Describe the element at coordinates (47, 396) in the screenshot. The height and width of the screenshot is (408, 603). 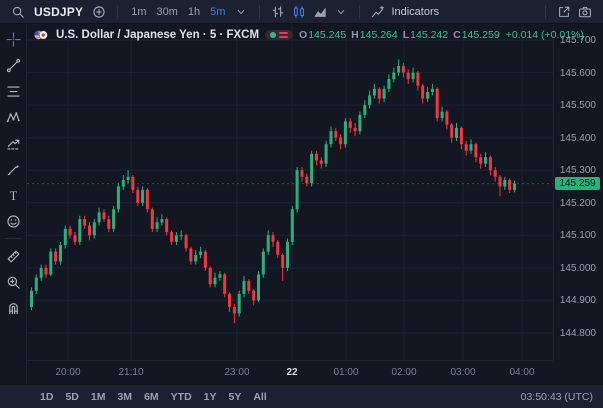
I see `range-1d: 1D` at that location.